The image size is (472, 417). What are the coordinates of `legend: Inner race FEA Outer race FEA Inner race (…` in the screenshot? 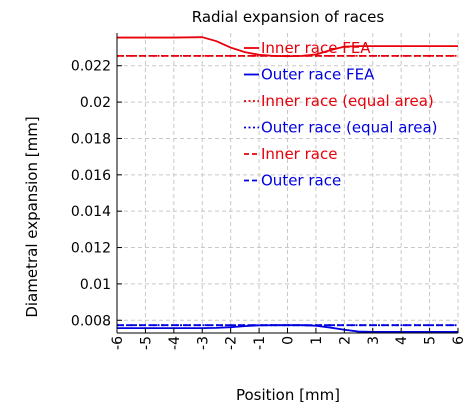 It's located at (341, 114).